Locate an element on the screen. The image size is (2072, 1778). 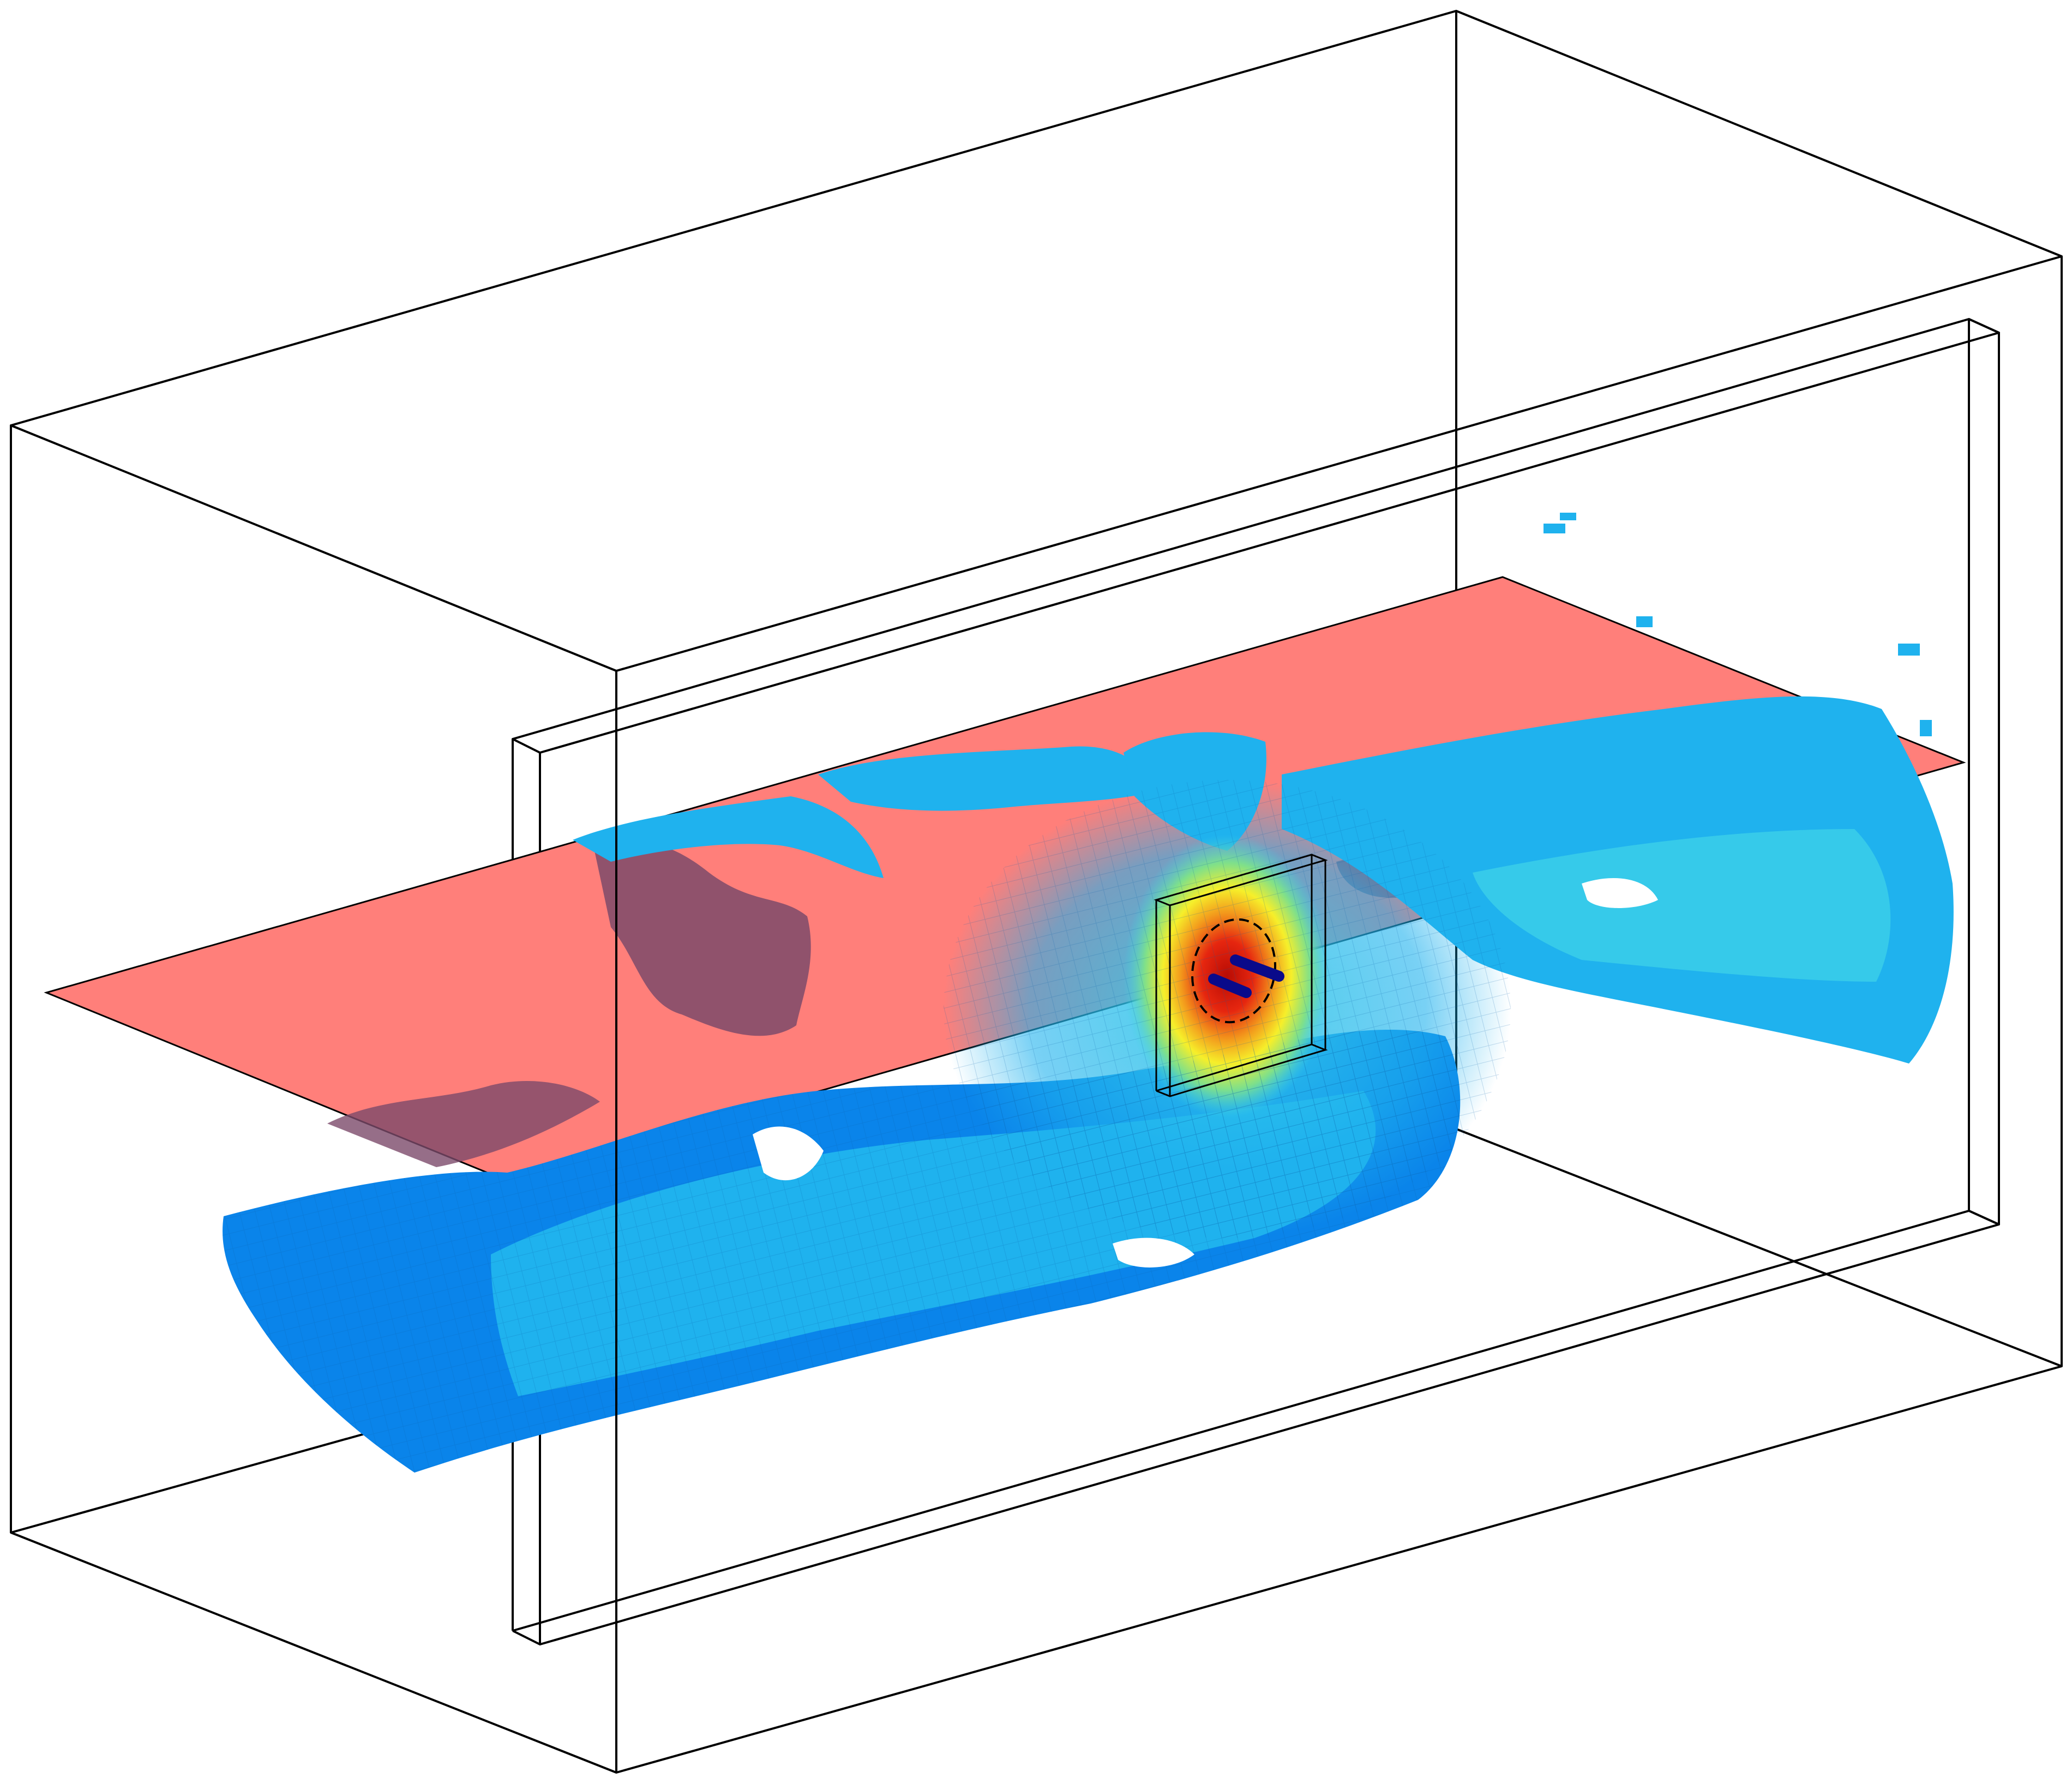
source-box is located at coordinates (1241, 975).